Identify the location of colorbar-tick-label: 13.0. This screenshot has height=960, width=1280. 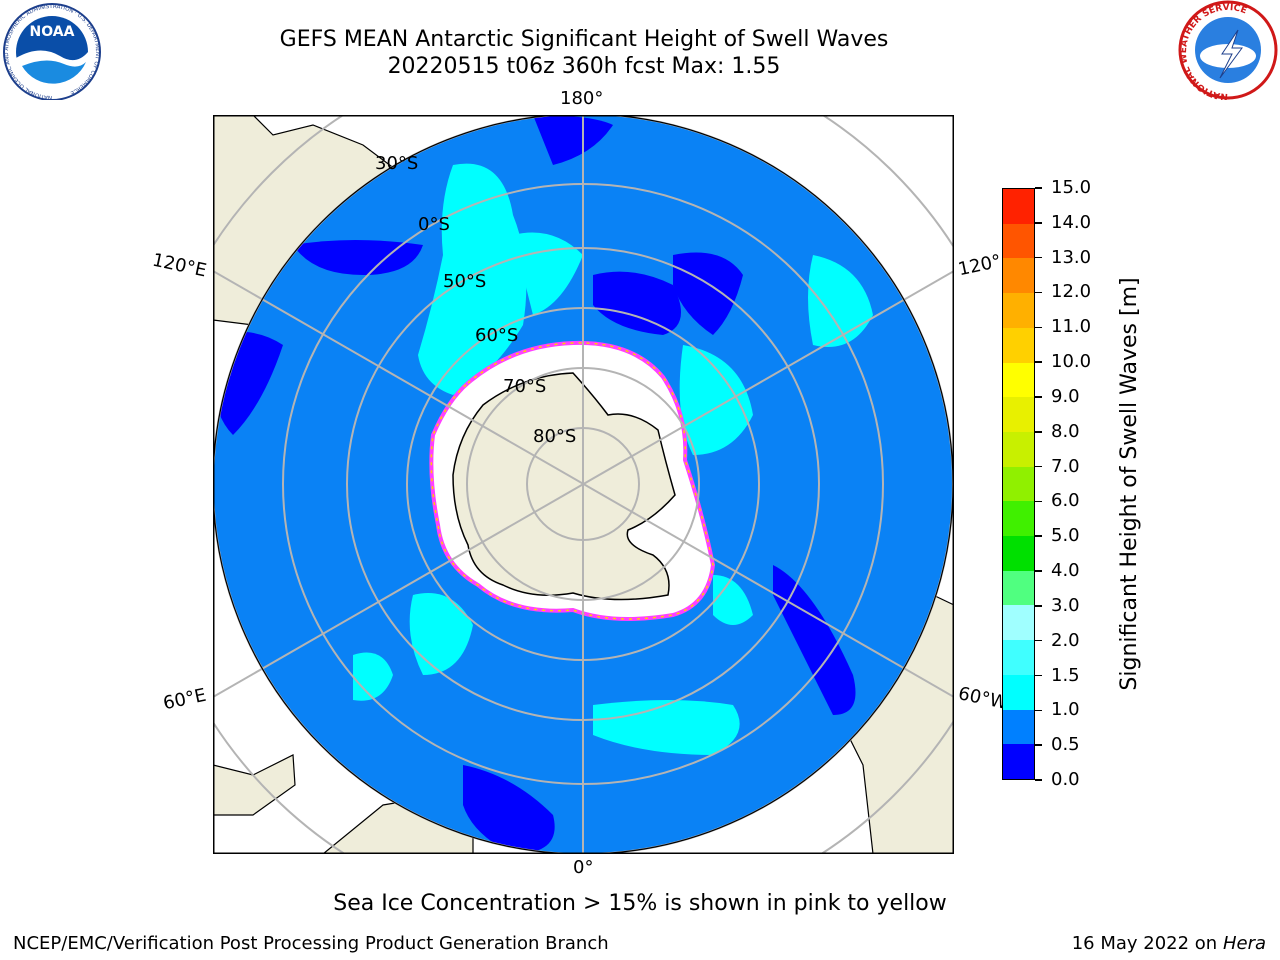
(1071, 257).